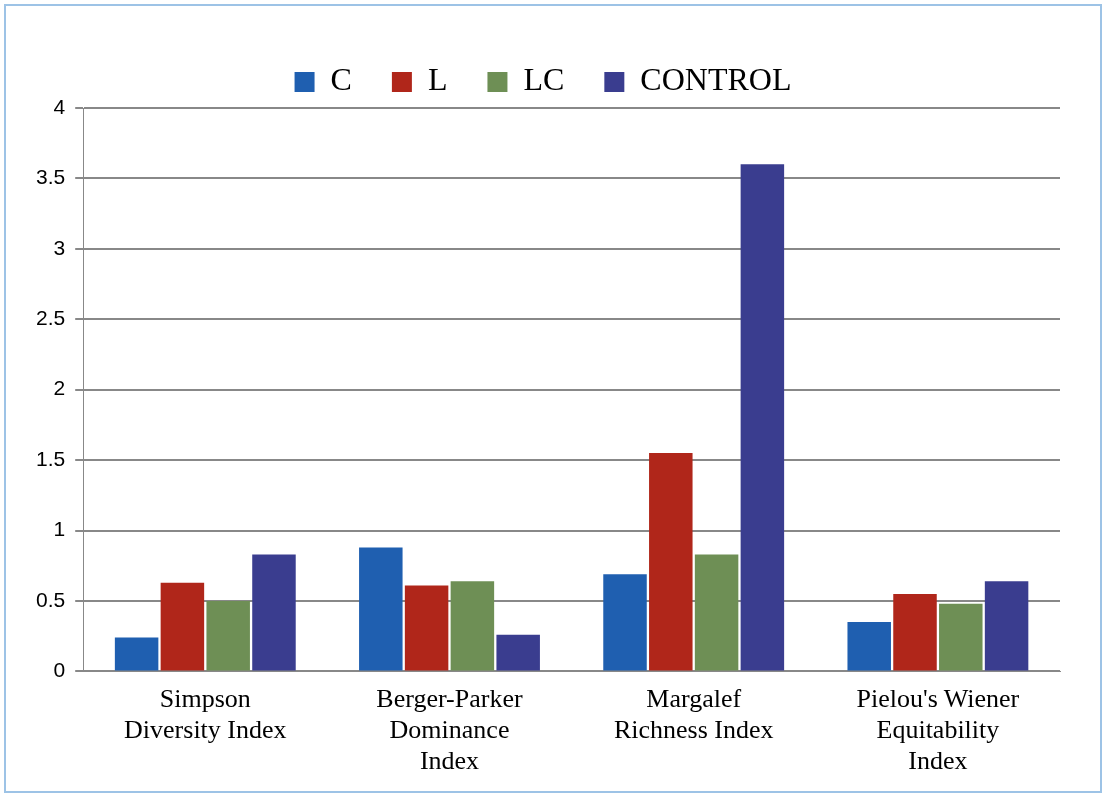 Image resolution: width=1106 pixels, height=797 pixels. What do you see at coordinates (50, 458) in the screenshot?
I see `y-tick-label: 1.5` at bounding box center [50, 458].